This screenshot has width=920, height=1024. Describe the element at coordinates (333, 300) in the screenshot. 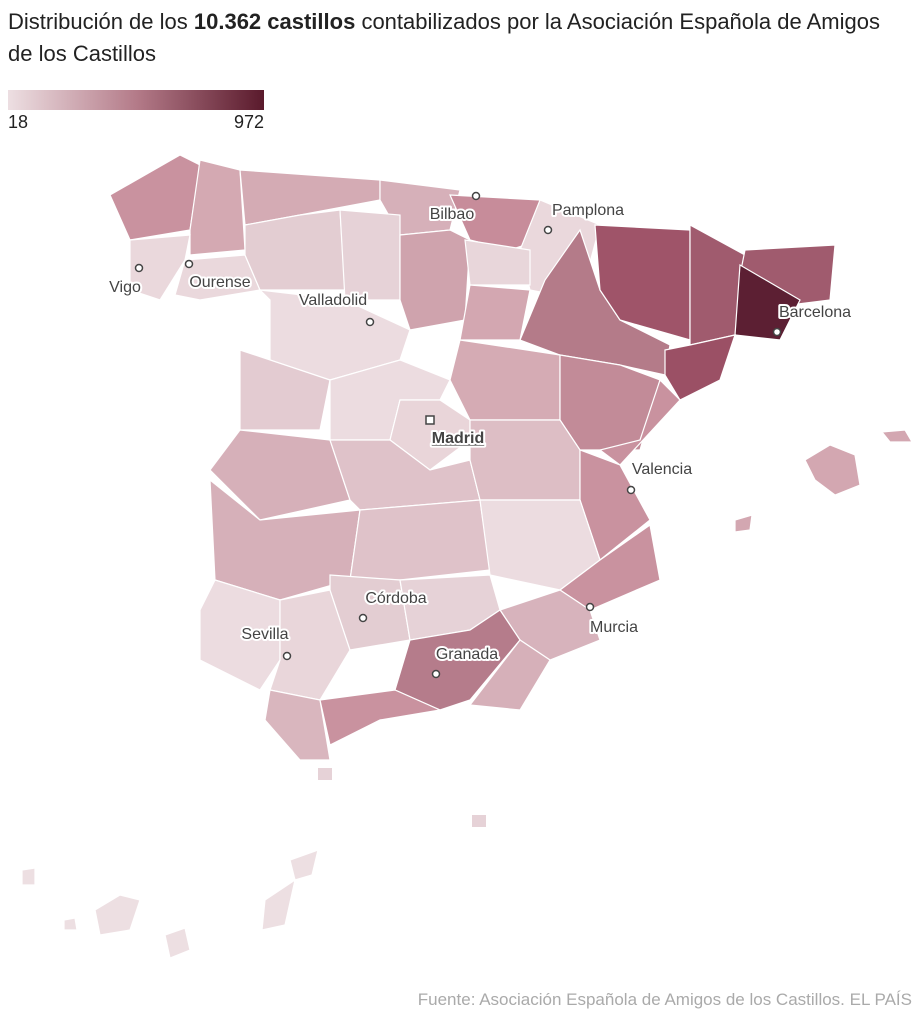

I see `city-label: Valladolid` at that location.